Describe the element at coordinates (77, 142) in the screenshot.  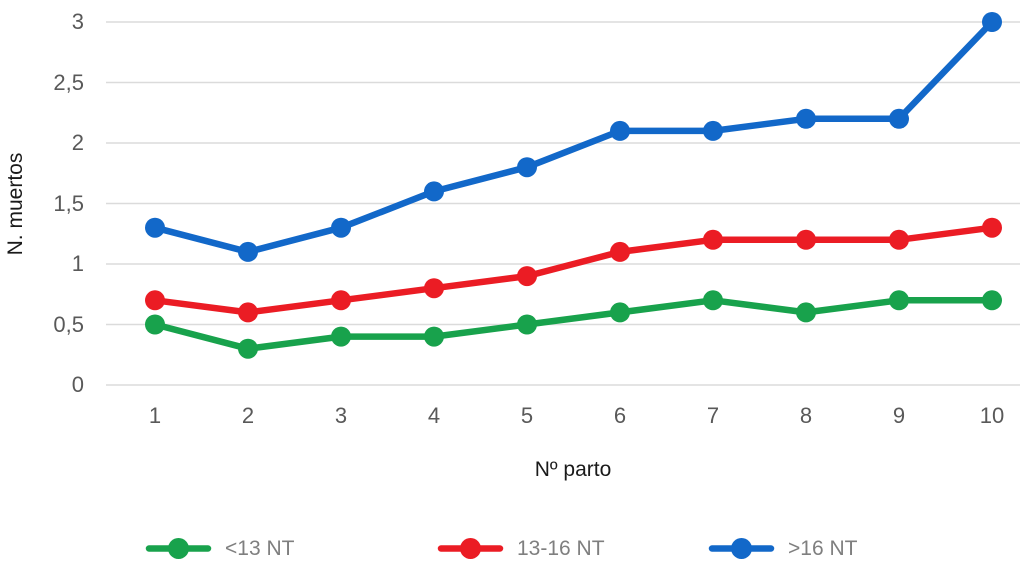
I see `y-tick-label: 2` at that location.